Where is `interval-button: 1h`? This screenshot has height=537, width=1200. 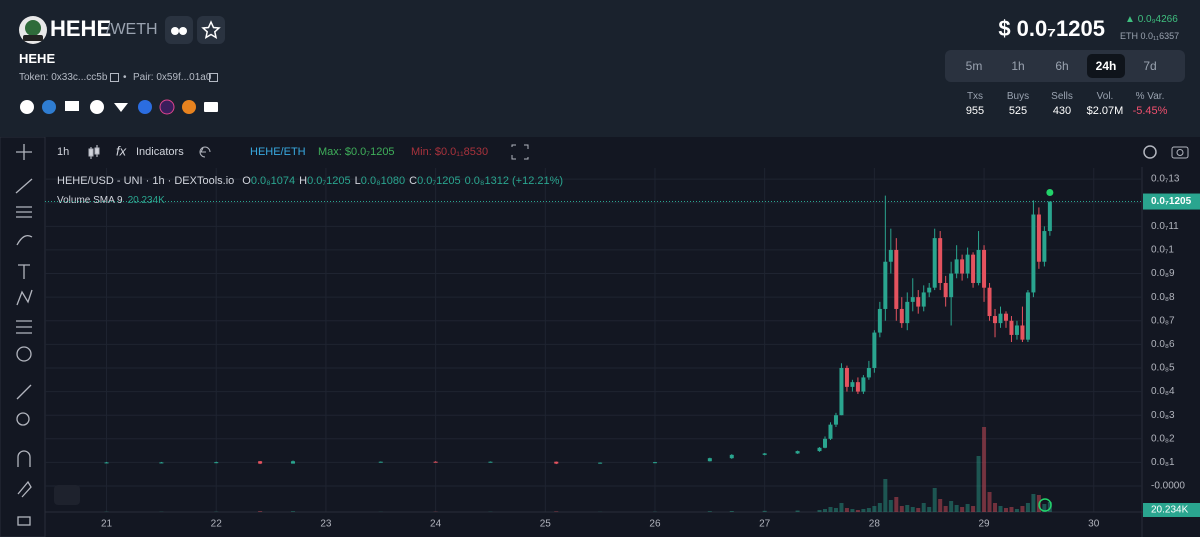 interval-button: 1h is located at coordinates (63, 152).